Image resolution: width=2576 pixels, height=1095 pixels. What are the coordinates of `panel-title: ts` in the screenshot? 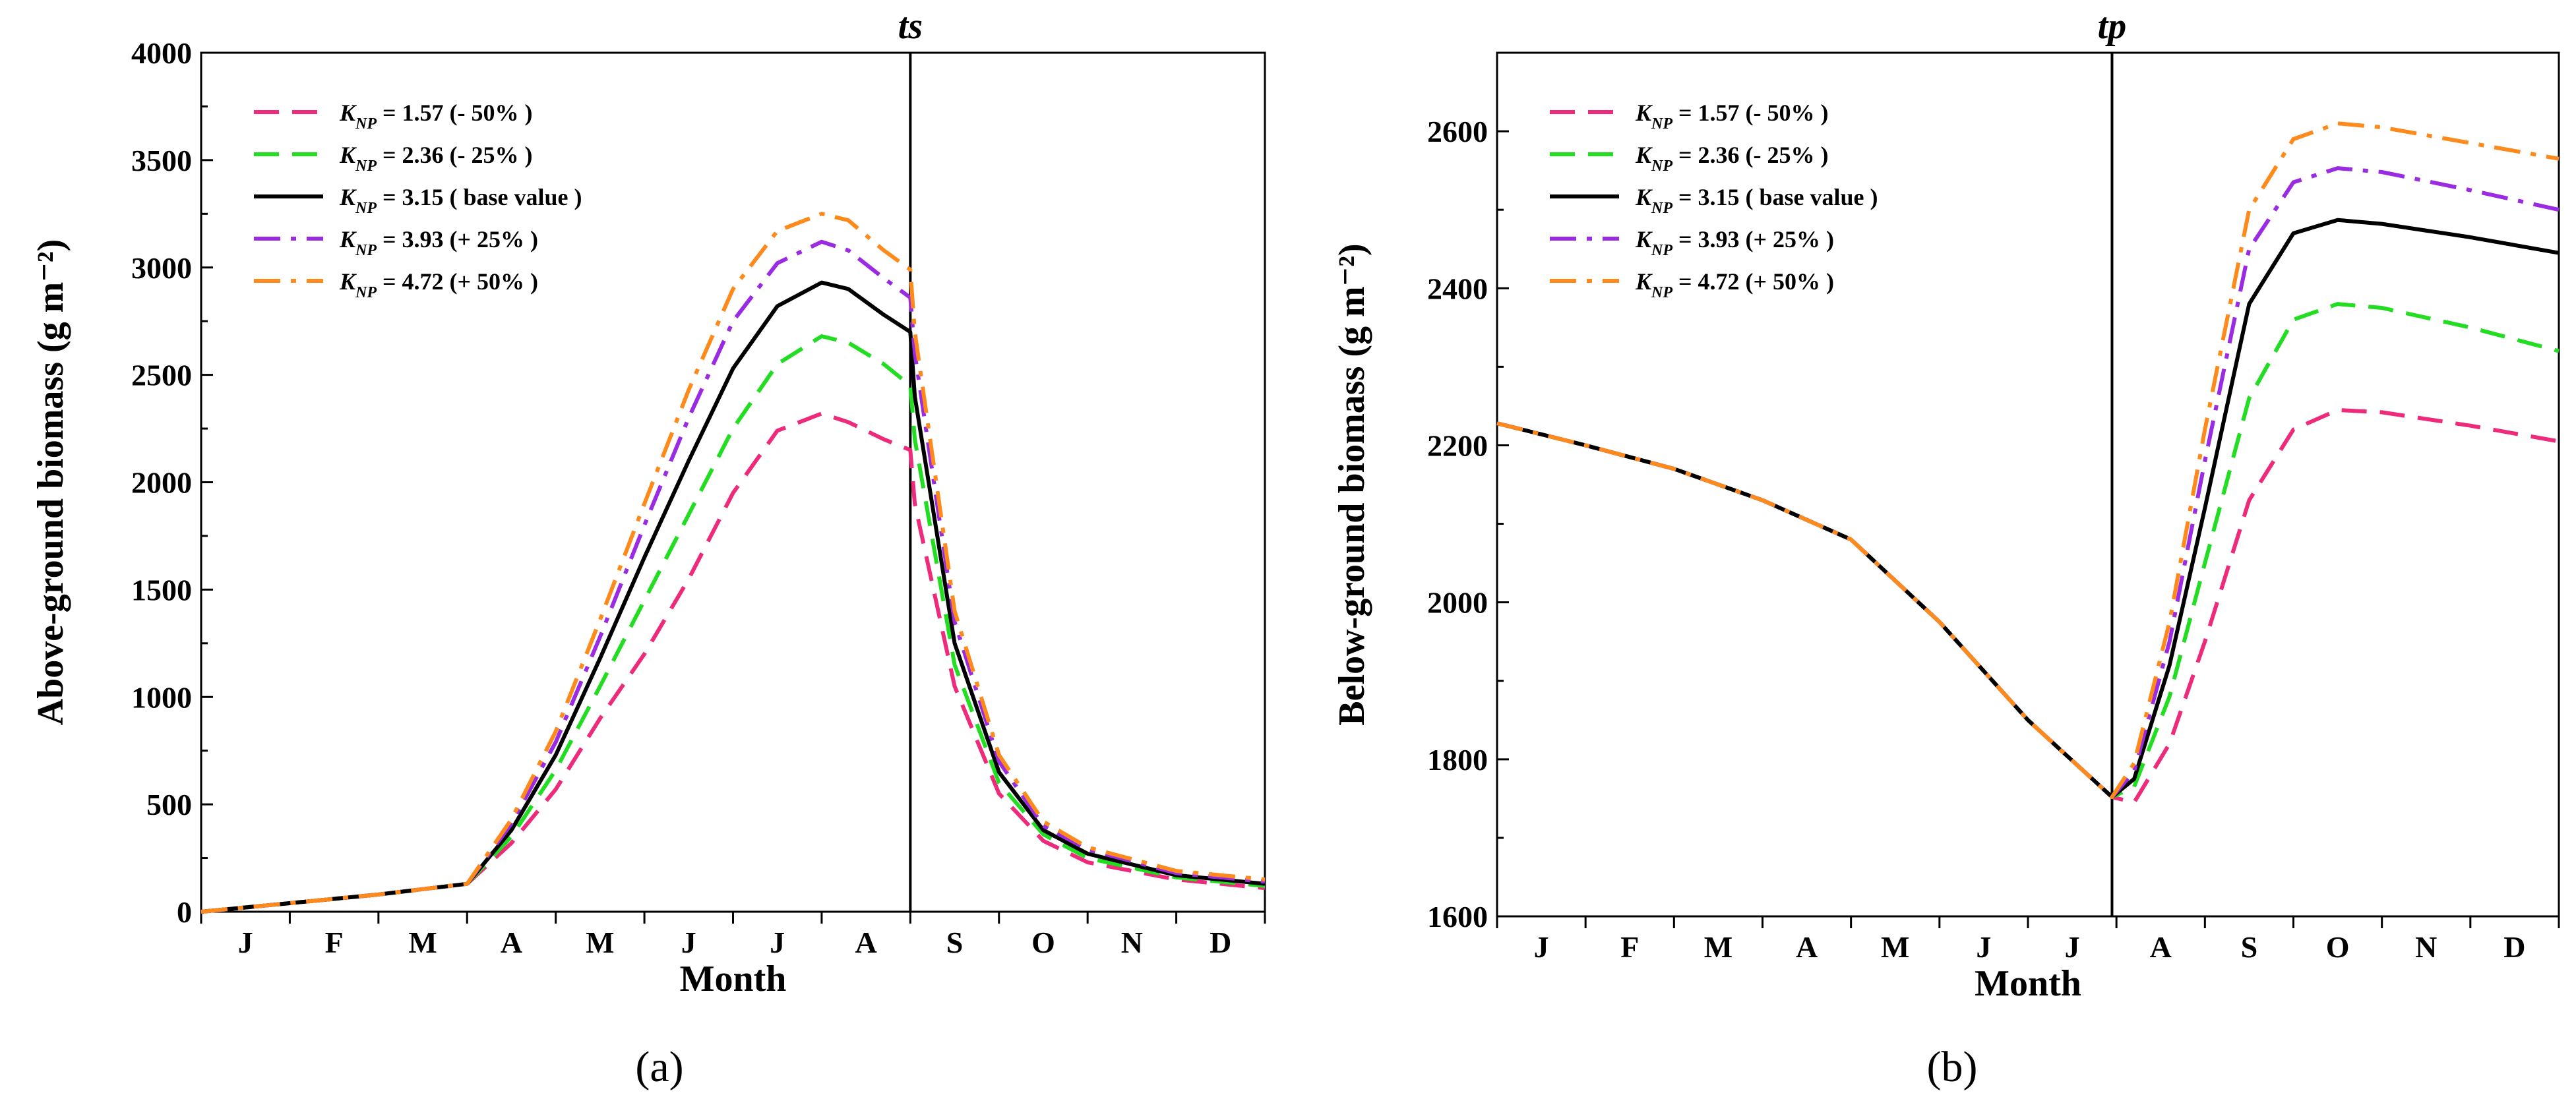 It's located at (910, 26).